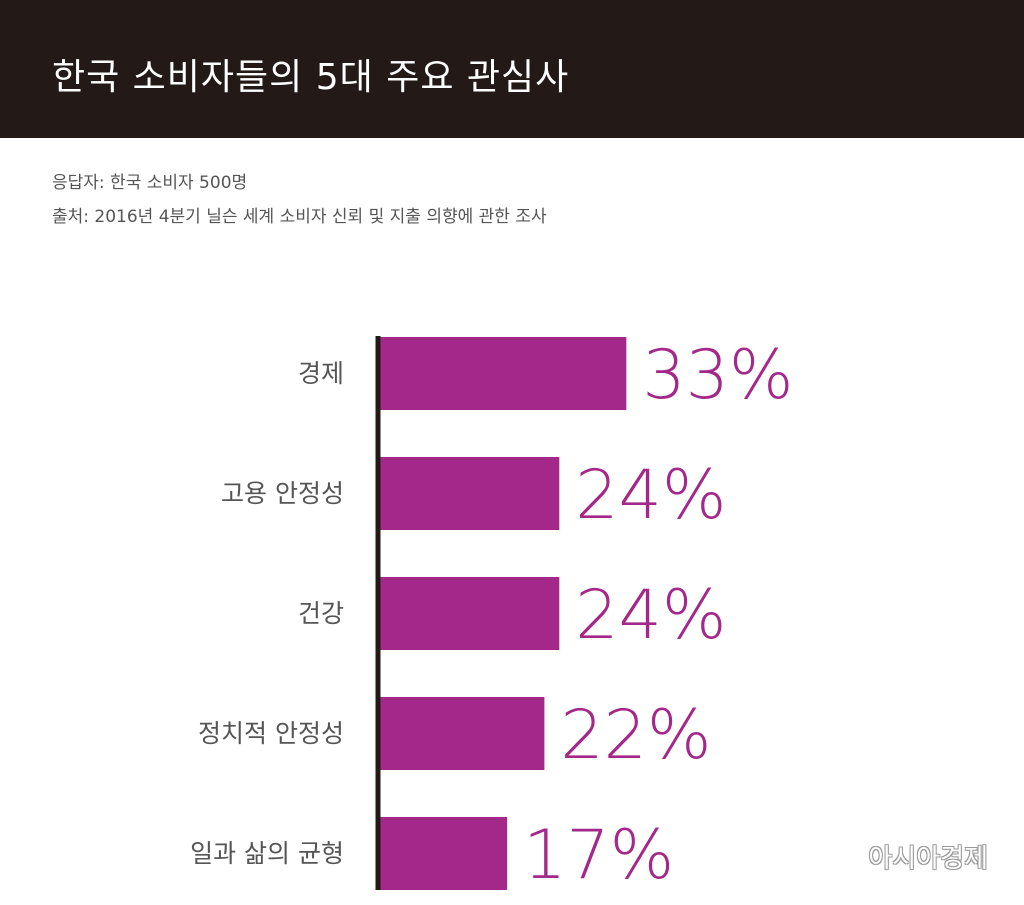 The width and height of the screenshot is (1024, 905). I want to click on category-label: 경제, so click(321, 373).